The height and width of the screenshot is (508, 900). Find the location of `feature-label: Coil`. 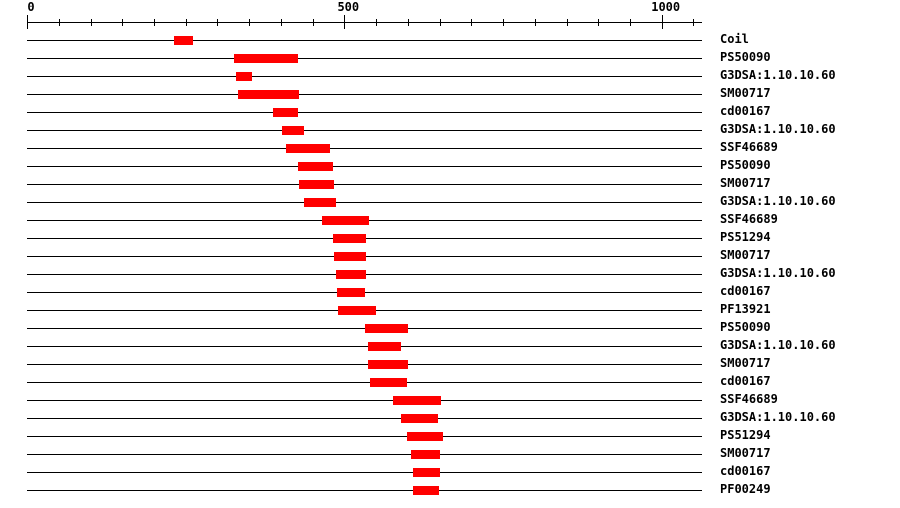

feature-label: Coil is located at coordinates (734, 38).